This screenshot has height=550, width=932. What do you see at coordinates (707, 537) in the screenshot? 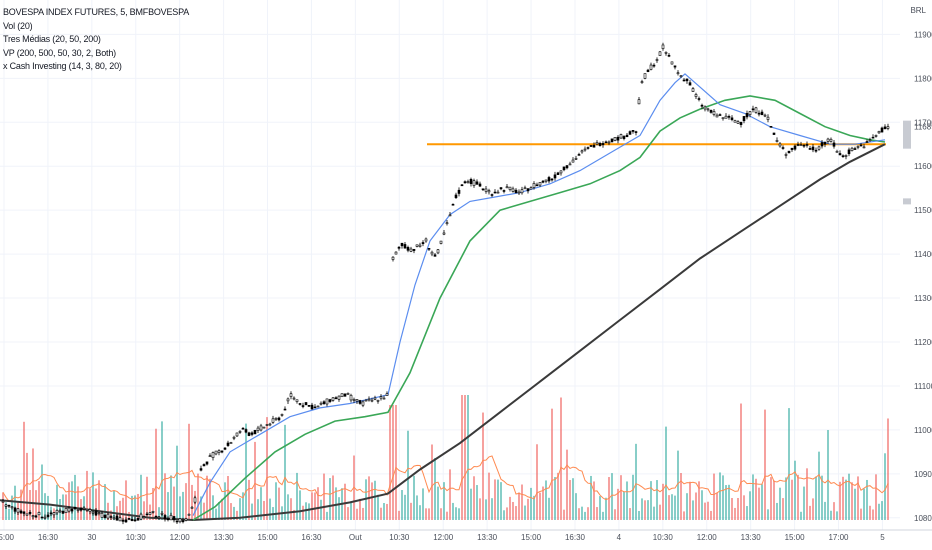
I see `x-tick-label: 12:00` at bounding box center [707, 537].